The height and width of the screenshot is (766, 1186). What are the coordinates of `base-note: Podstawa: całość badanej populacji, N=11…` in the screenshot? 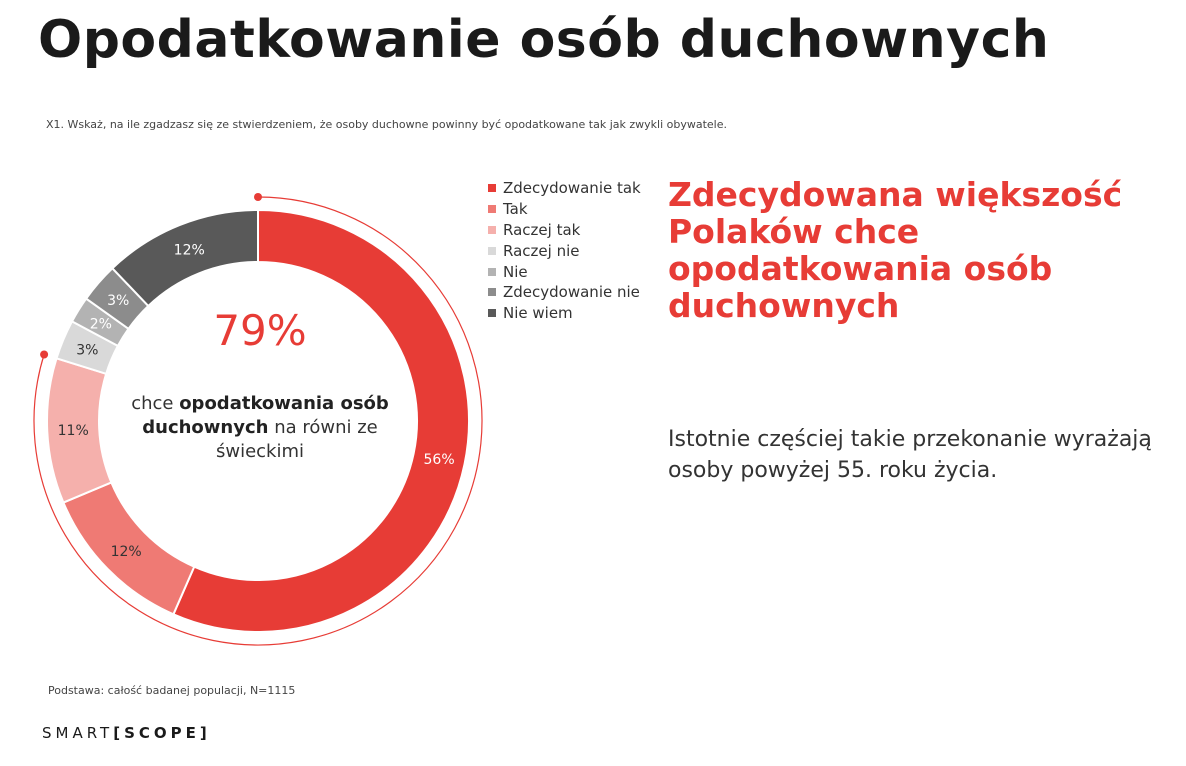 It's located at (172, 690).